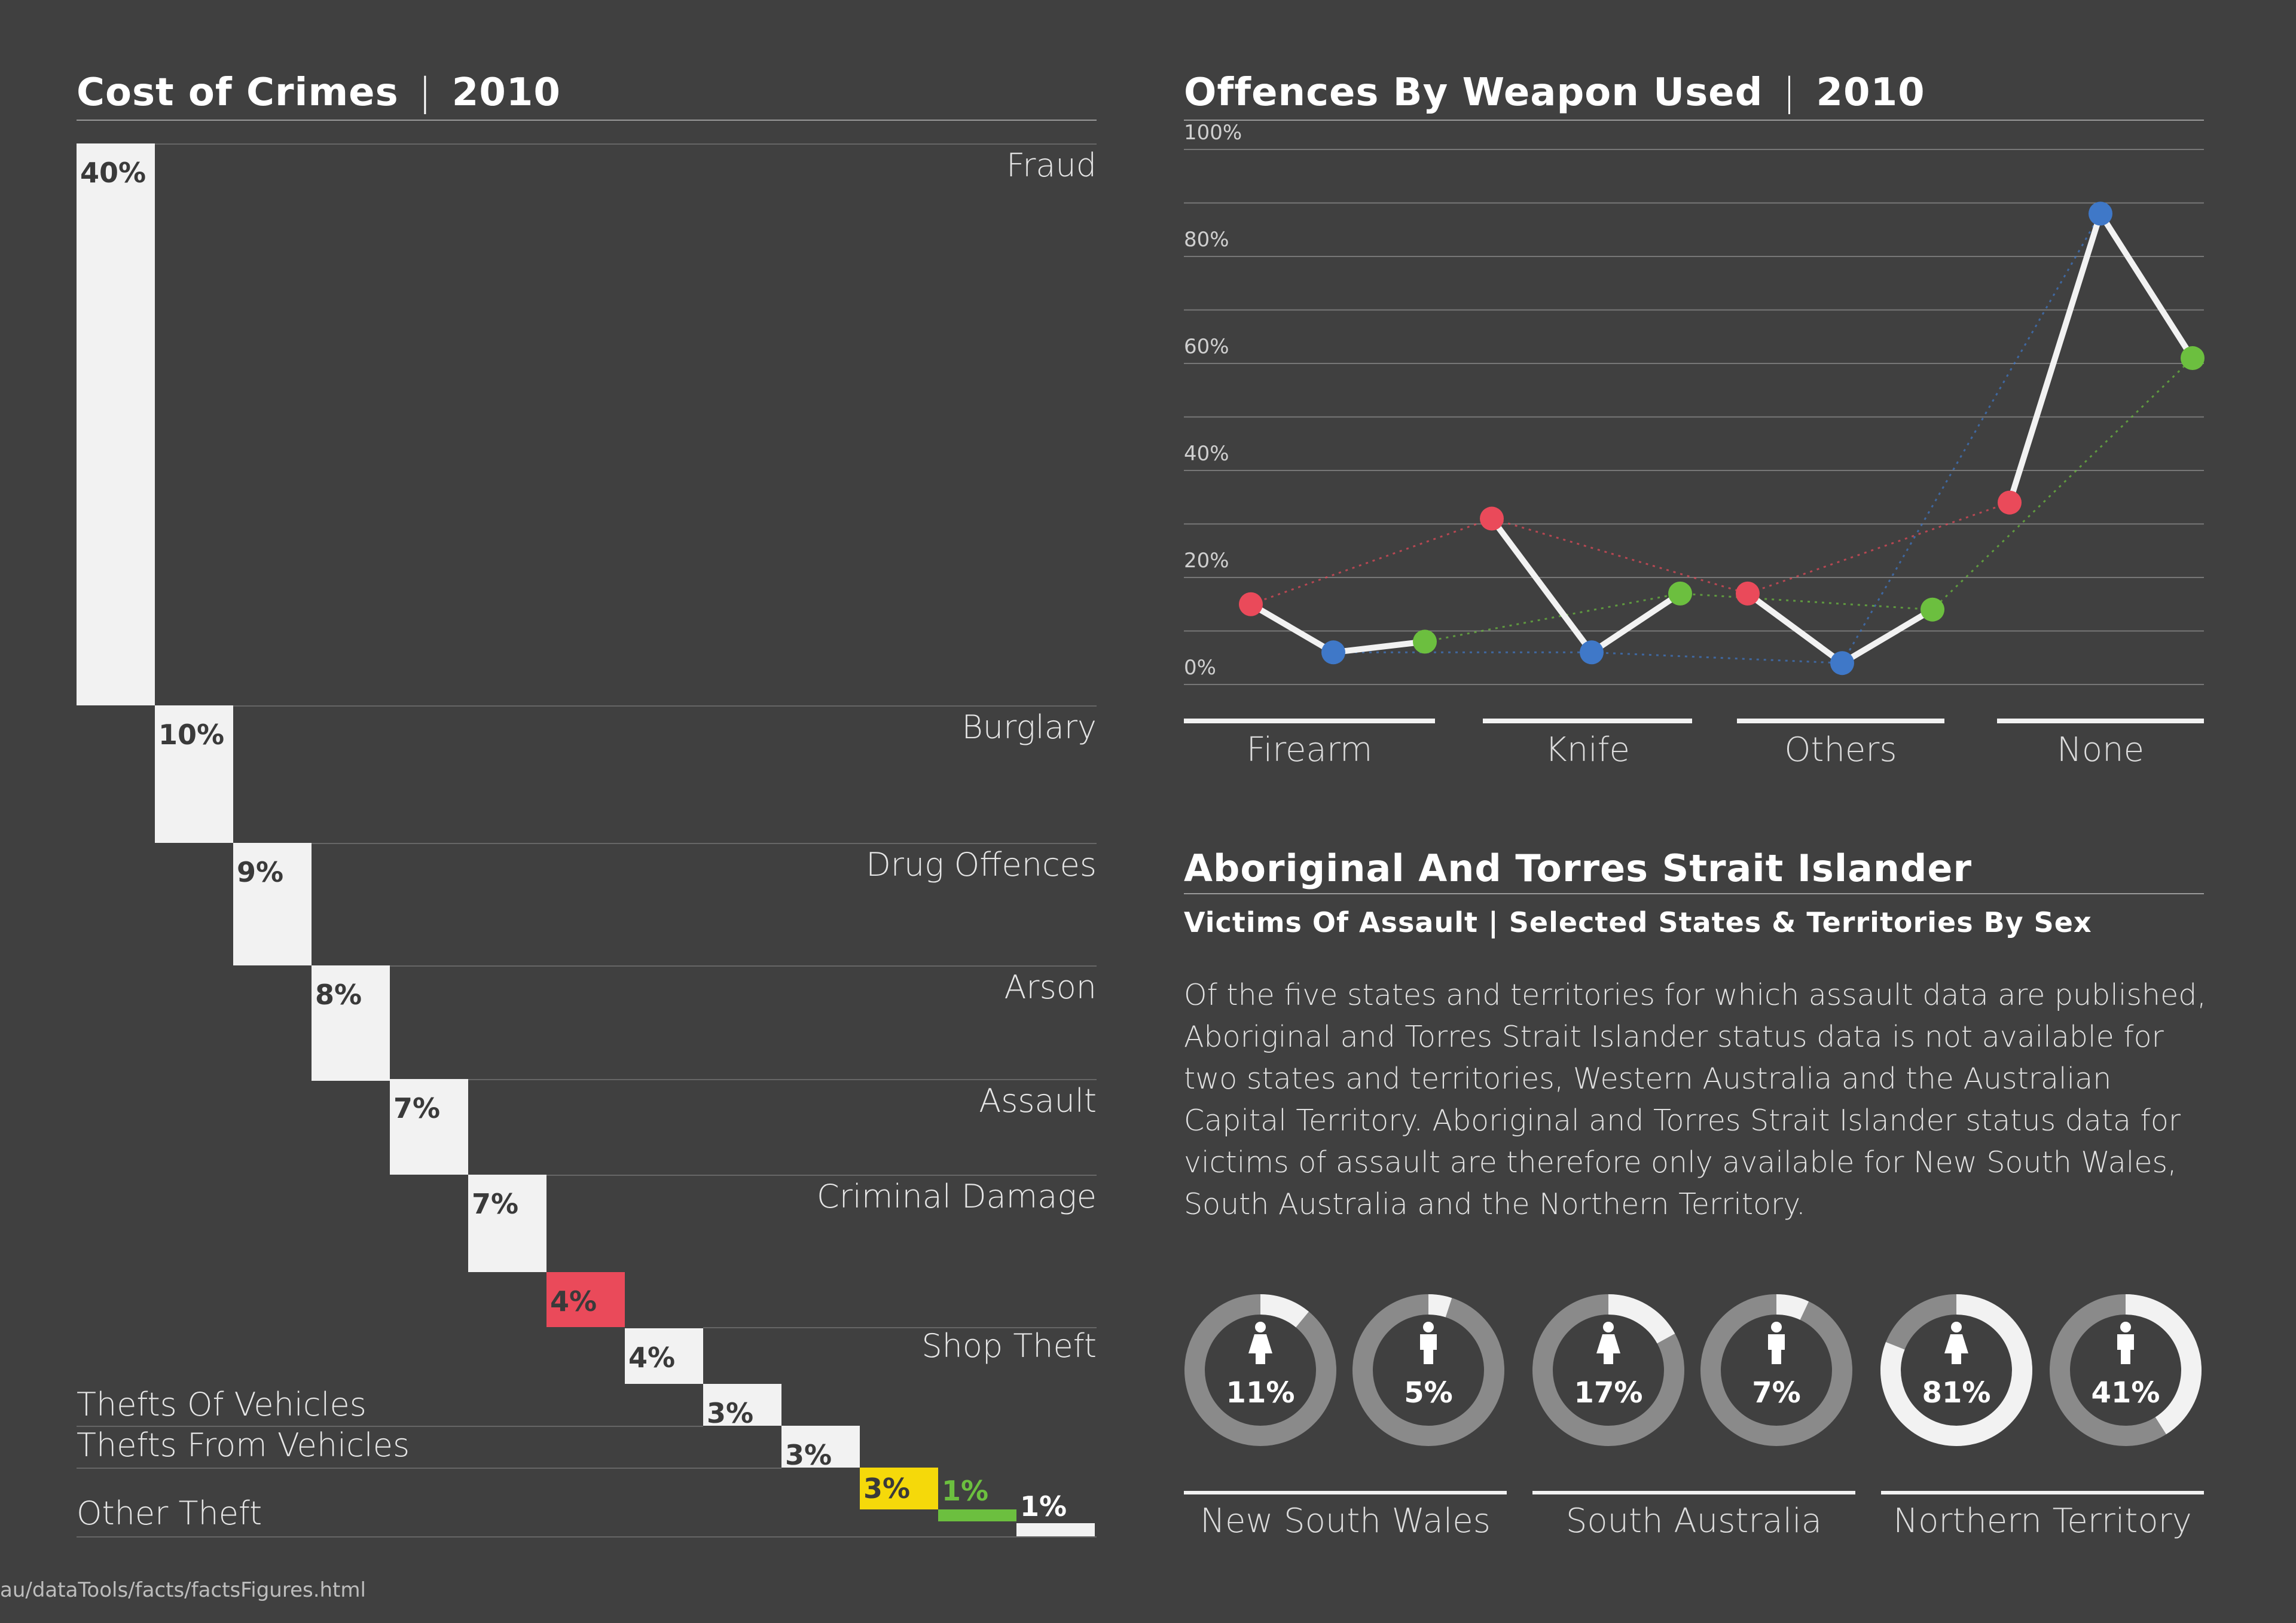  What do you see at coordinates (1428, 1393) in the screenshot?
I see `donut-percent: 5%` at bounding box center [1428, 1393].